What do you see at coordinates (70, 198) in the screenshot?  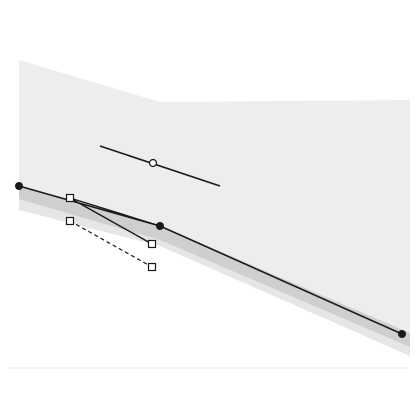 I see `control-handle-top` at bounding box center [70, 198].